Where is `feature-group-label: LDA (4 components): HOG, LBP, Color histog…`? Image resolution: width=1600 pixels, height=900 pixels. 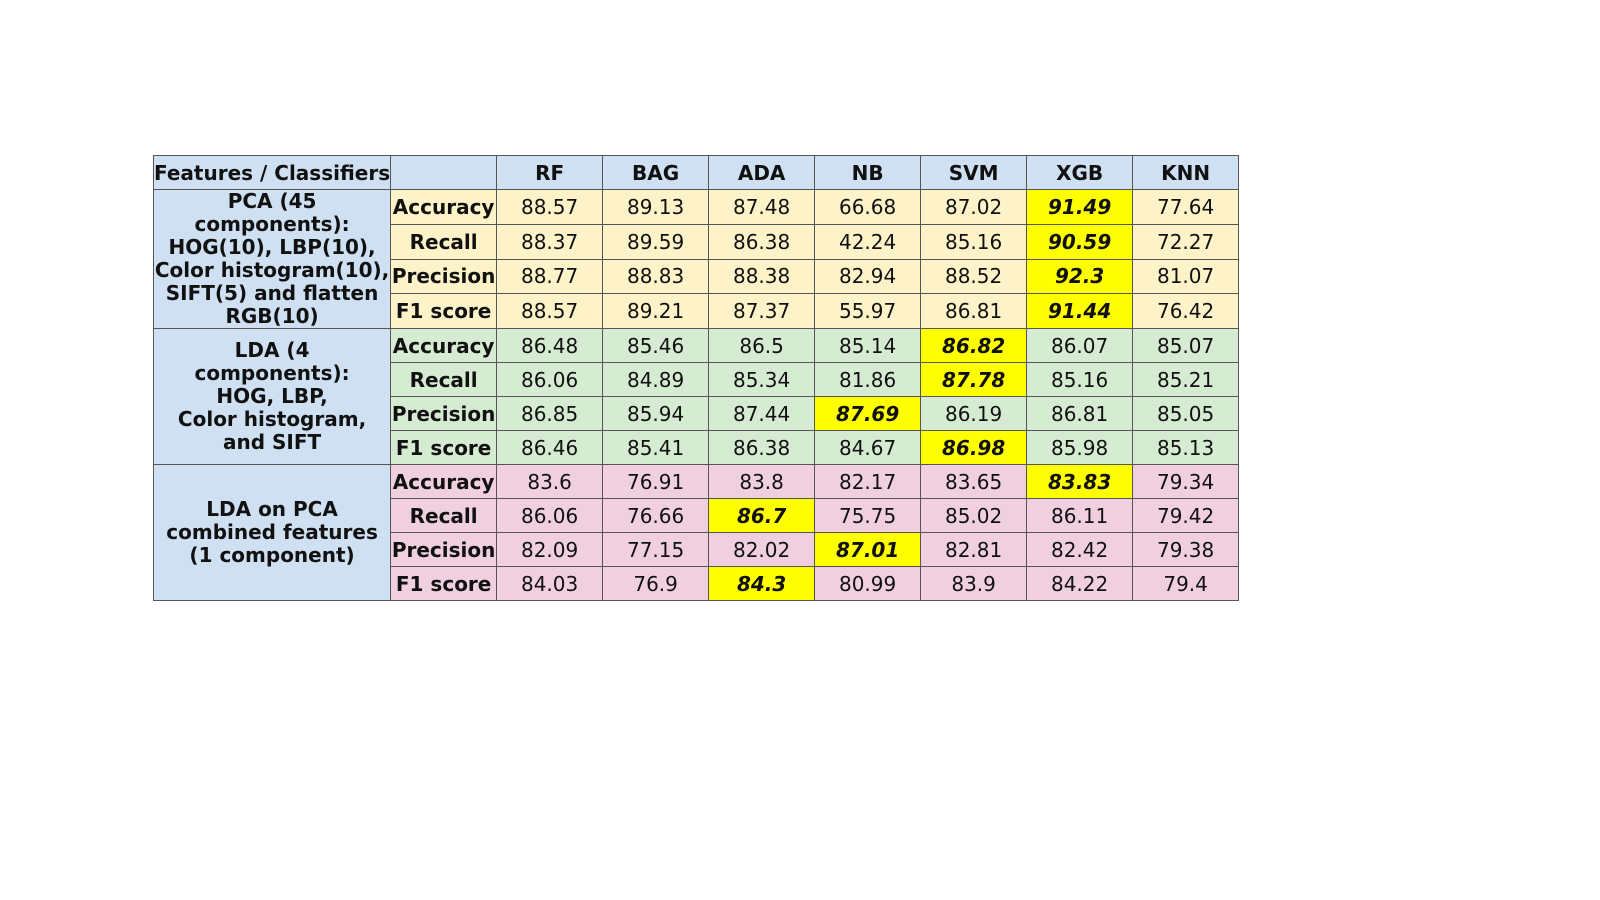
feature-group-label: LDA (4 components): HOG, LBP, Color histog… is located at coordinates (272, 396).